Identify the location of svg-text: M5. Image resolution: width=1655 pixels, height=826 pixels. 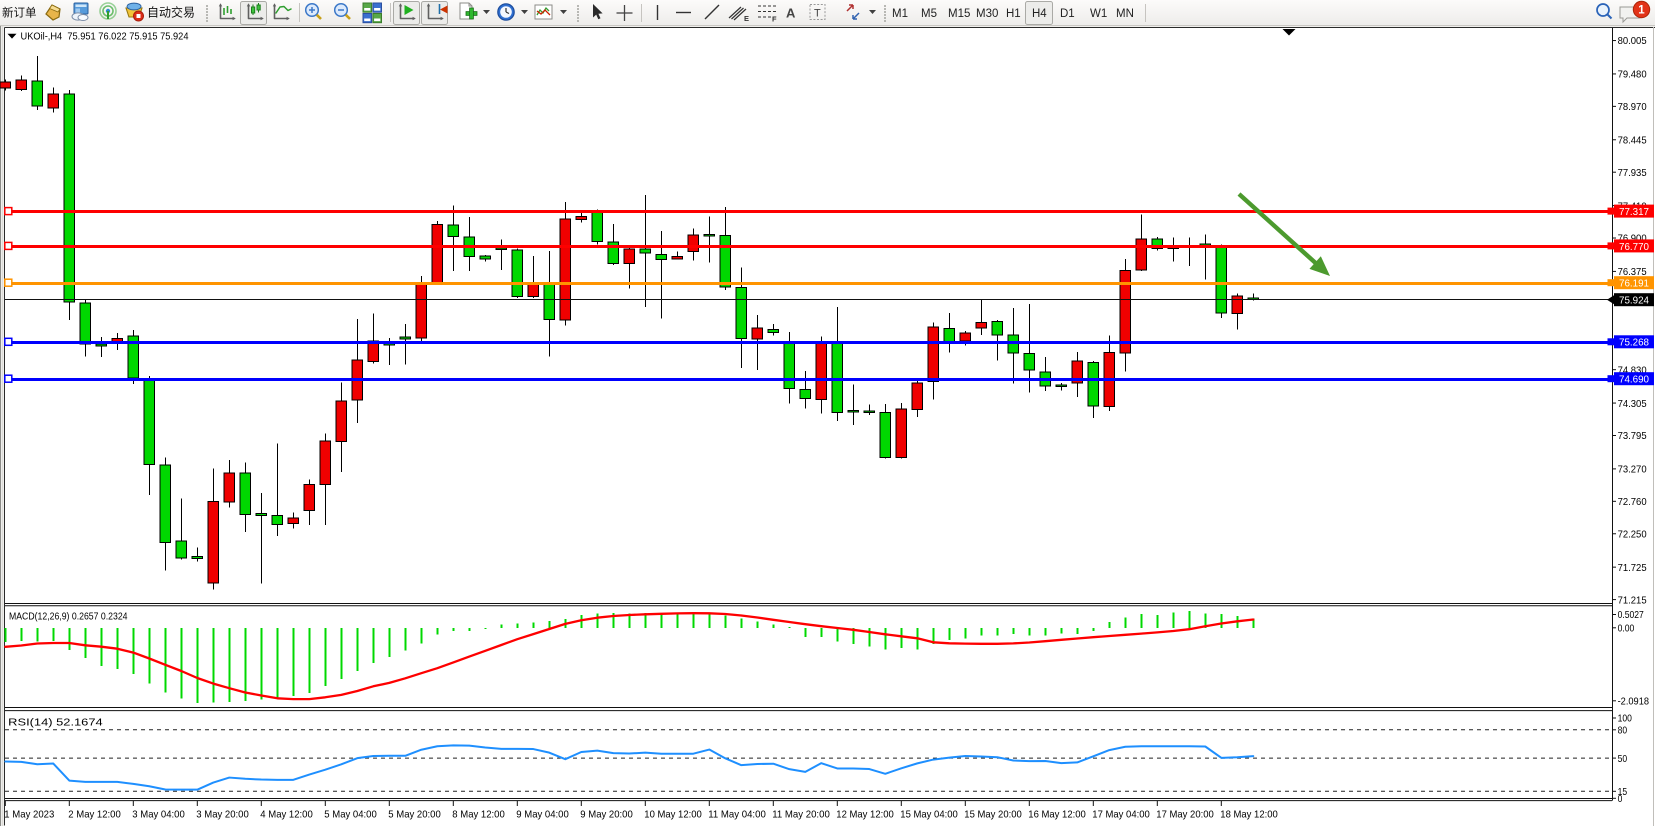
(929, 14).